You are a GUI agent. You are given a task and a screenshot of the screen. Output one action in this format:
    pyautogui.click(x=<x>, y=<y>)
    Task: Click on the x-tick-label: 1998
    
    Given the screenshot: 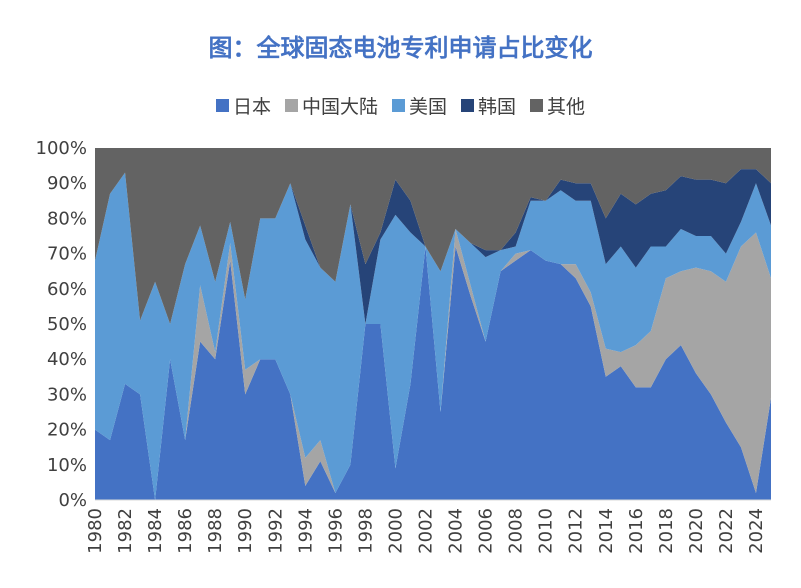 What is the action you would take?
    pyautogui.click(x=365, y=531)
    